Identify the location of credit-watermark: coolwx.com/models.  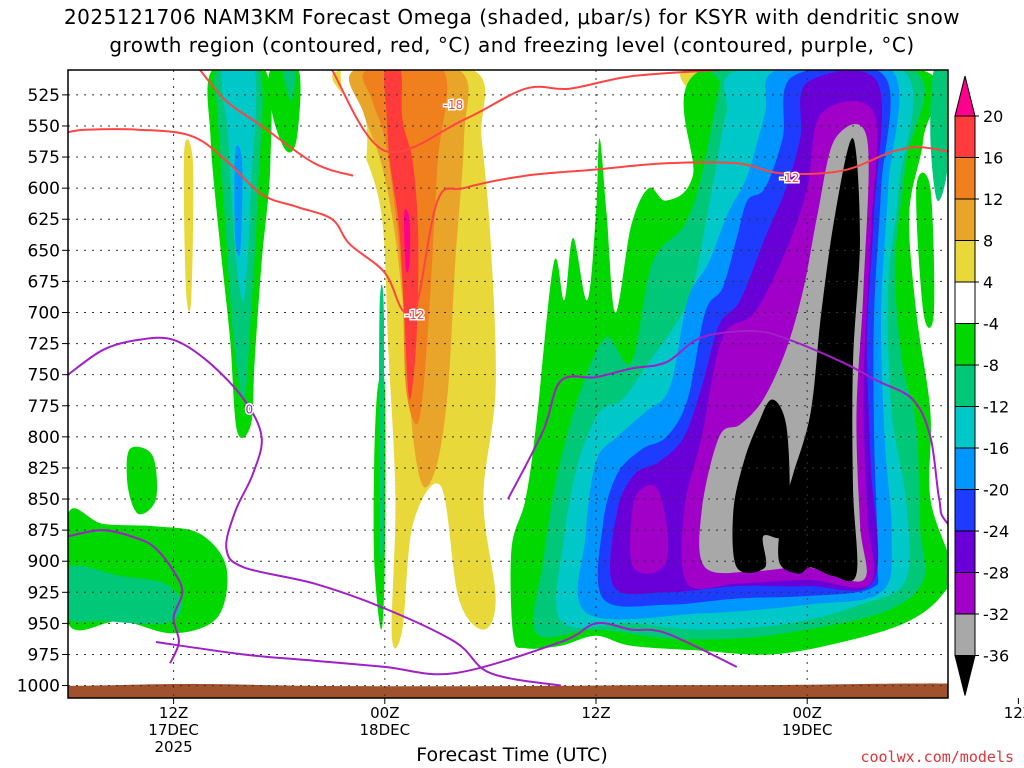
(937, 757).